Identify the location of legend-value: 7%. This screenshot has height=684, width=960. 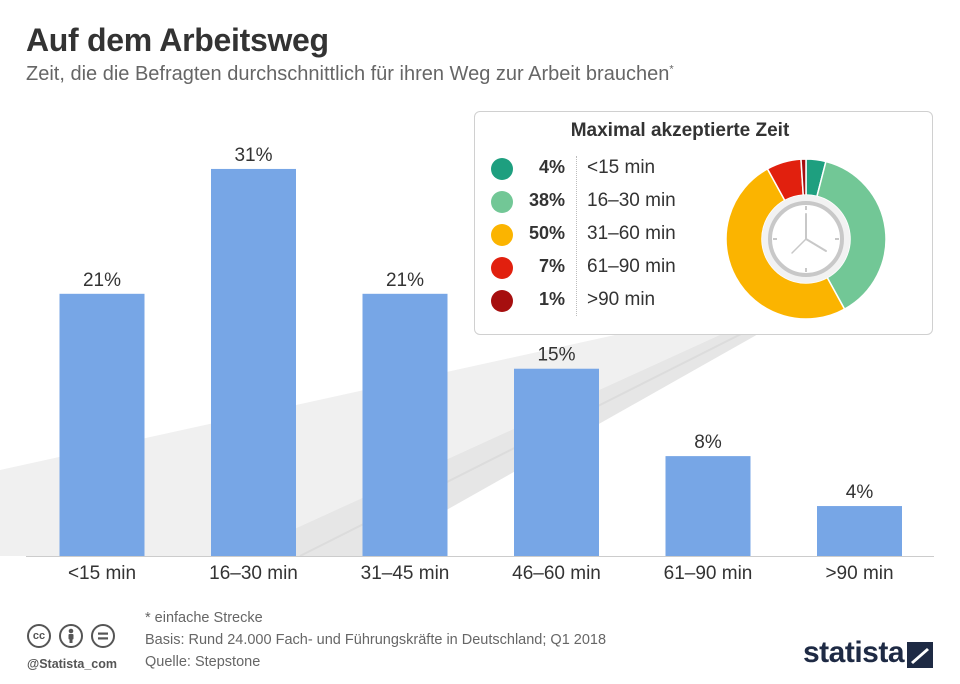
(551, 266).